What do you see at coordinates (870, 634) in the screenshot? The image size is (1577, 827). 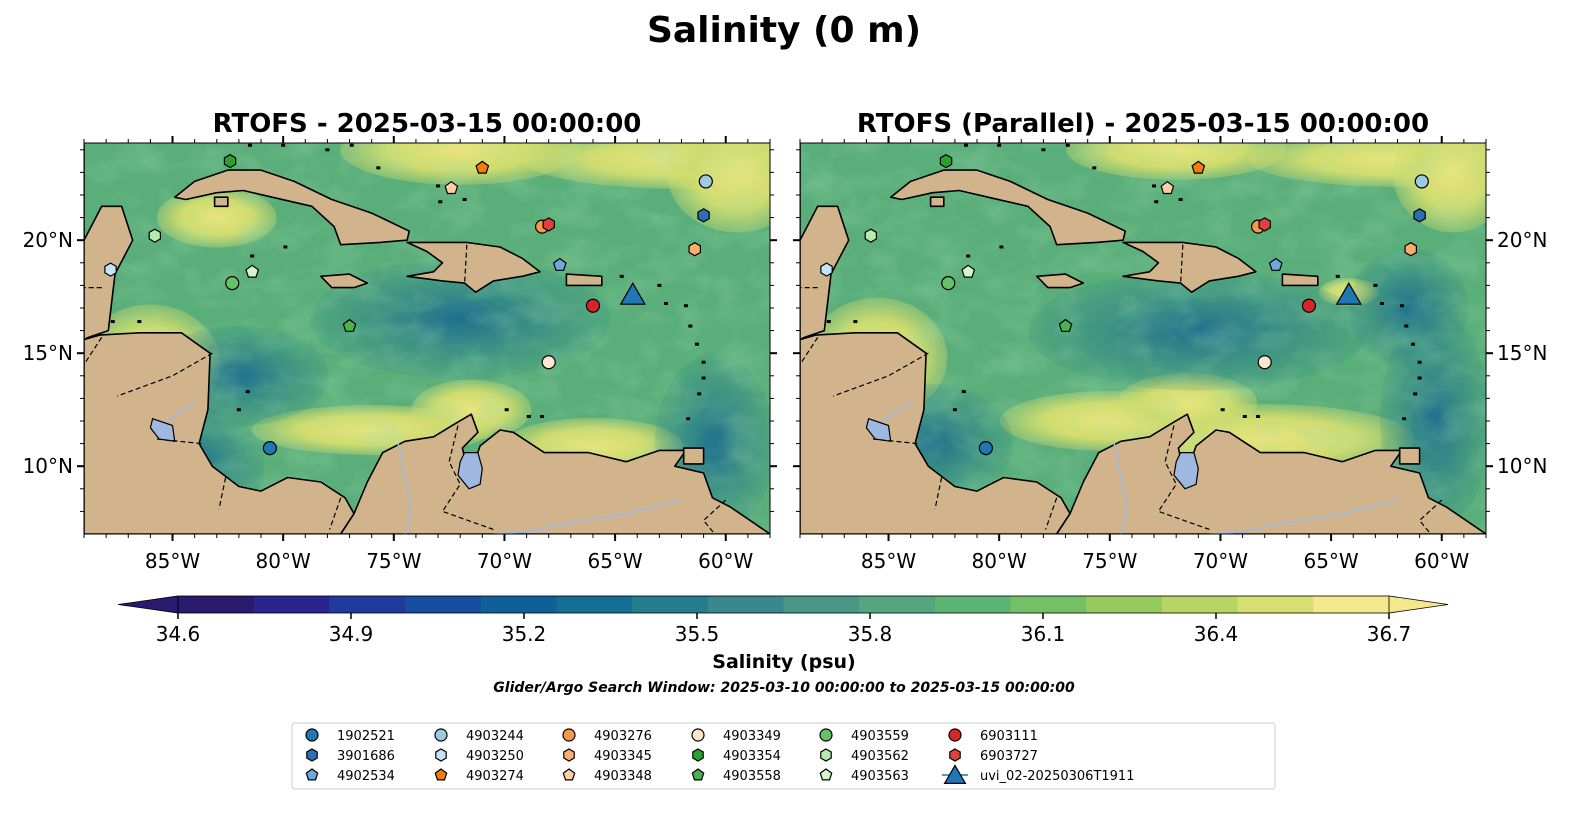 I see `colorbar-tick-label: 35.8` at bounding box center [870, 634].